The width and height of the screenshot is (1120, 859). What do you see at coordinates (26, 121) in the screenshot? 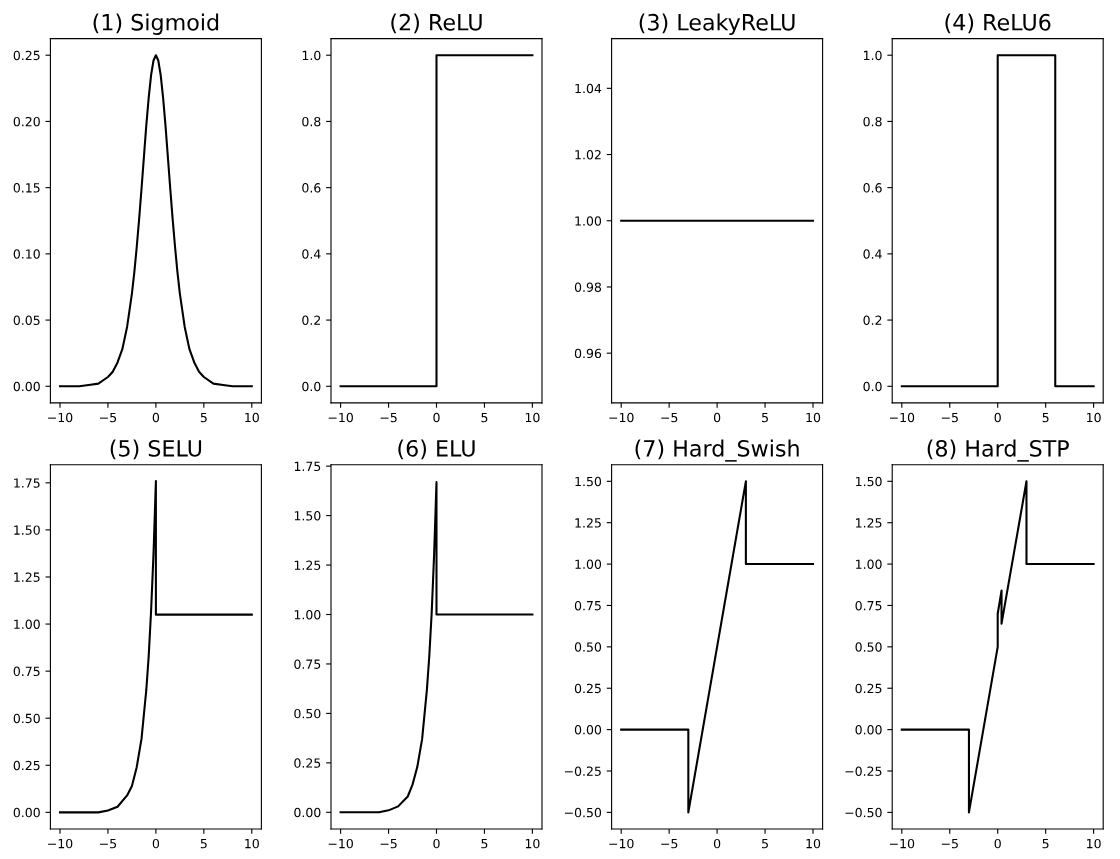
I see `y-tick-label: 0.20` at bounding box center [26, 121].